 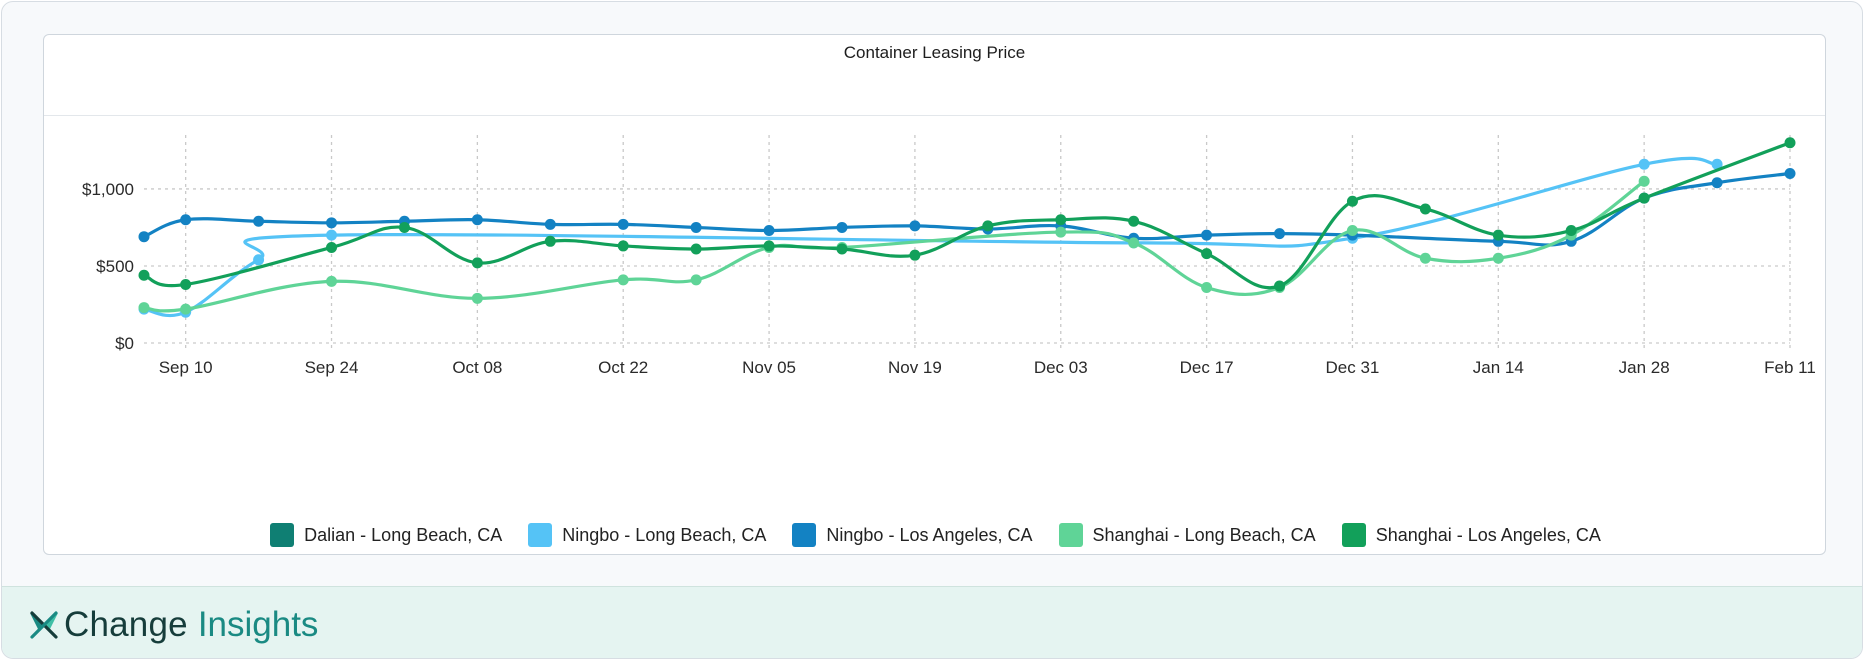 What do you see at coordinates (1187, 535) in the screenshot?
I see `legend-item: Shanghai - Long Beach, CA` at bounding box center [1187, 535].